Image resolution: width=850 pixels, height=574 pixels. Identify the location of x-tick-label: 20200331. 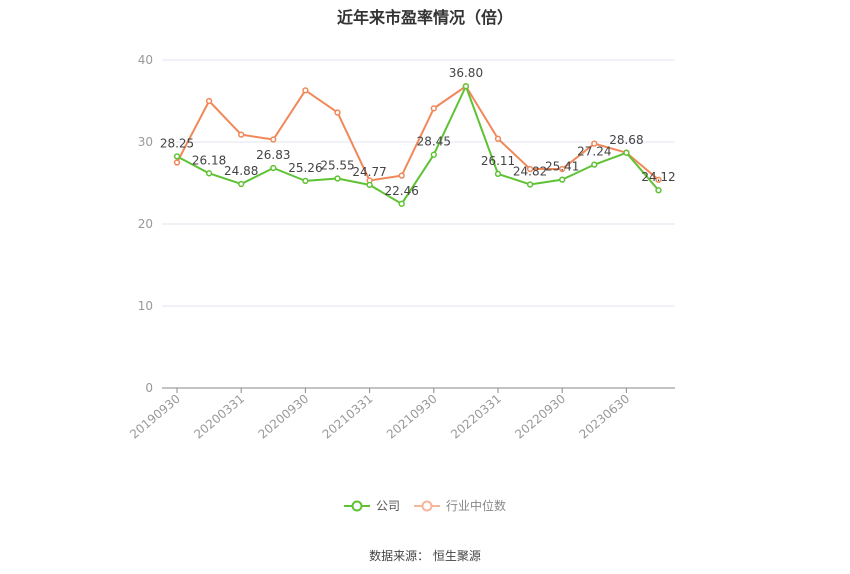
(219, 417).